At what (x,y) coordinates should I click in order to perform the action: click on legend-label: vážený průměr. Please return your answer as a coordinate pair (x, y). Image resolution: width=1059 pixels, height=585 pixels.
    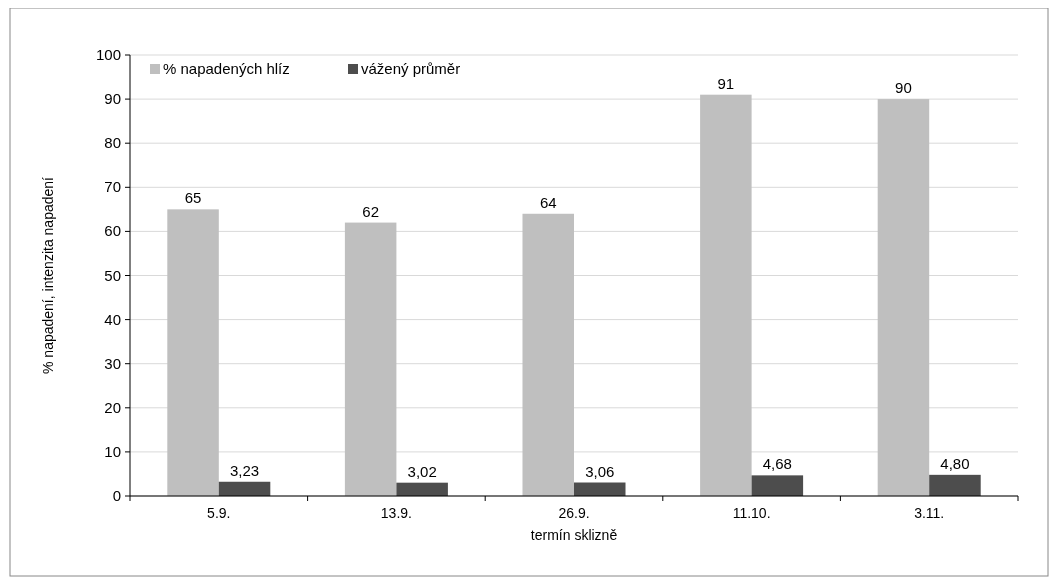
    Looking at the image, I should click on (411, 68).